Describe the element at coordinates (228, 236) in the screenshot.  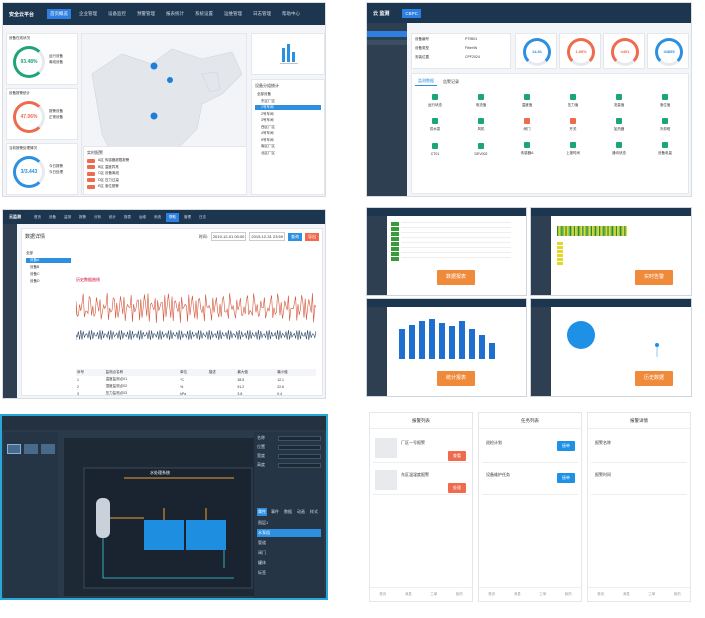
I see `date-from-input: 2019-12-01 00:00` at that location.